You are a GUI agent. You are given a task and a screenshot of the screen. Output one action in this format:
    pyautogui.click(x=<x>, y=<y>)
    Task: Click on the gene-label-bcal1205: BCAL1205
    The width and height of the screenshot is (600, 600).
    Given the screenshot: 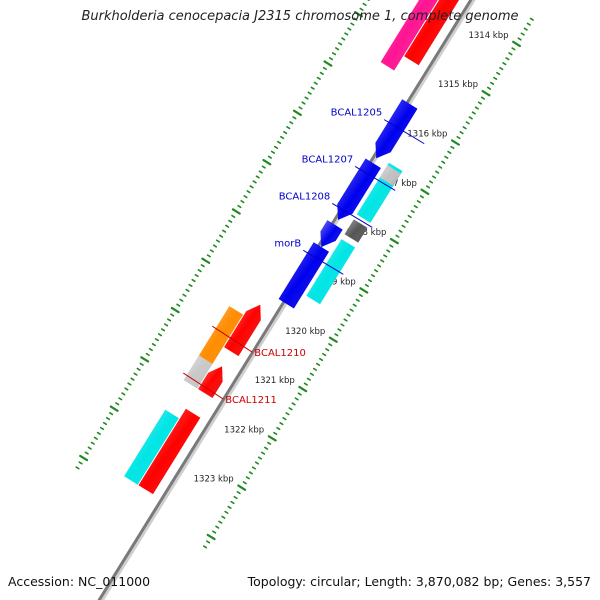 What is the action you would take?
    pyautogui.click(x=357, y=113)
    